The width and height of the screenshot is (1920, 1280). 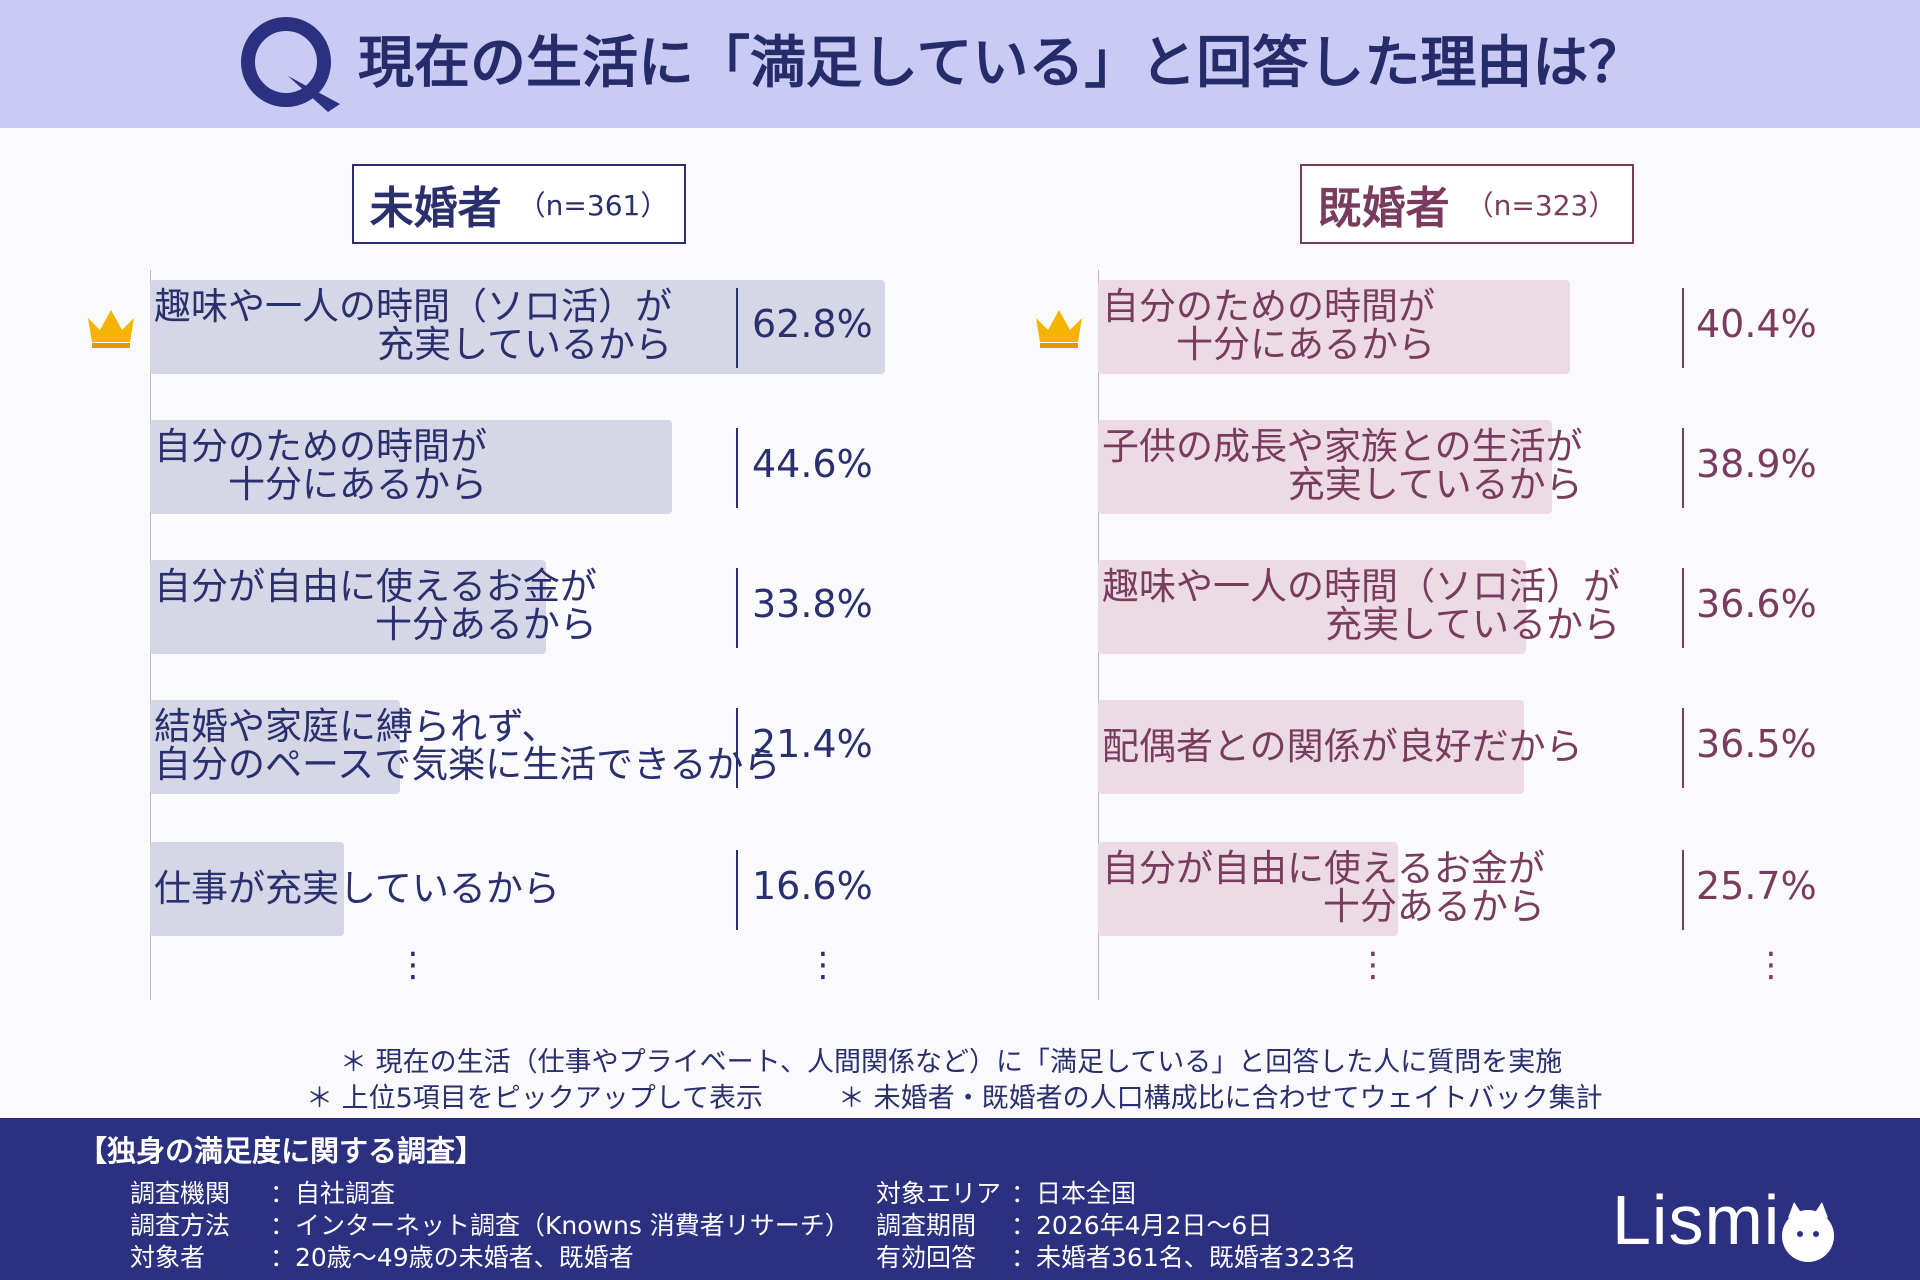 What do you see at coordinates (1383, 208) in the screenshot?
I see `group-name: 既婚者` at bounding box center [1383, 208].